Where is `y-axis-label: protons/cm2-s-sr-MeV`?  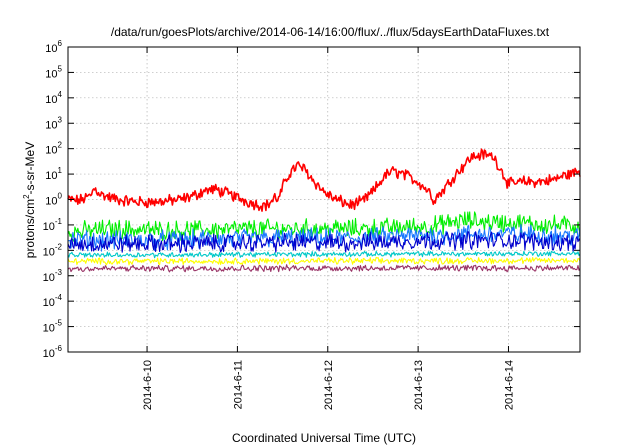
y-axis-label: protons/cm2-s-sr-MeV is located at coordinates (29, 200).